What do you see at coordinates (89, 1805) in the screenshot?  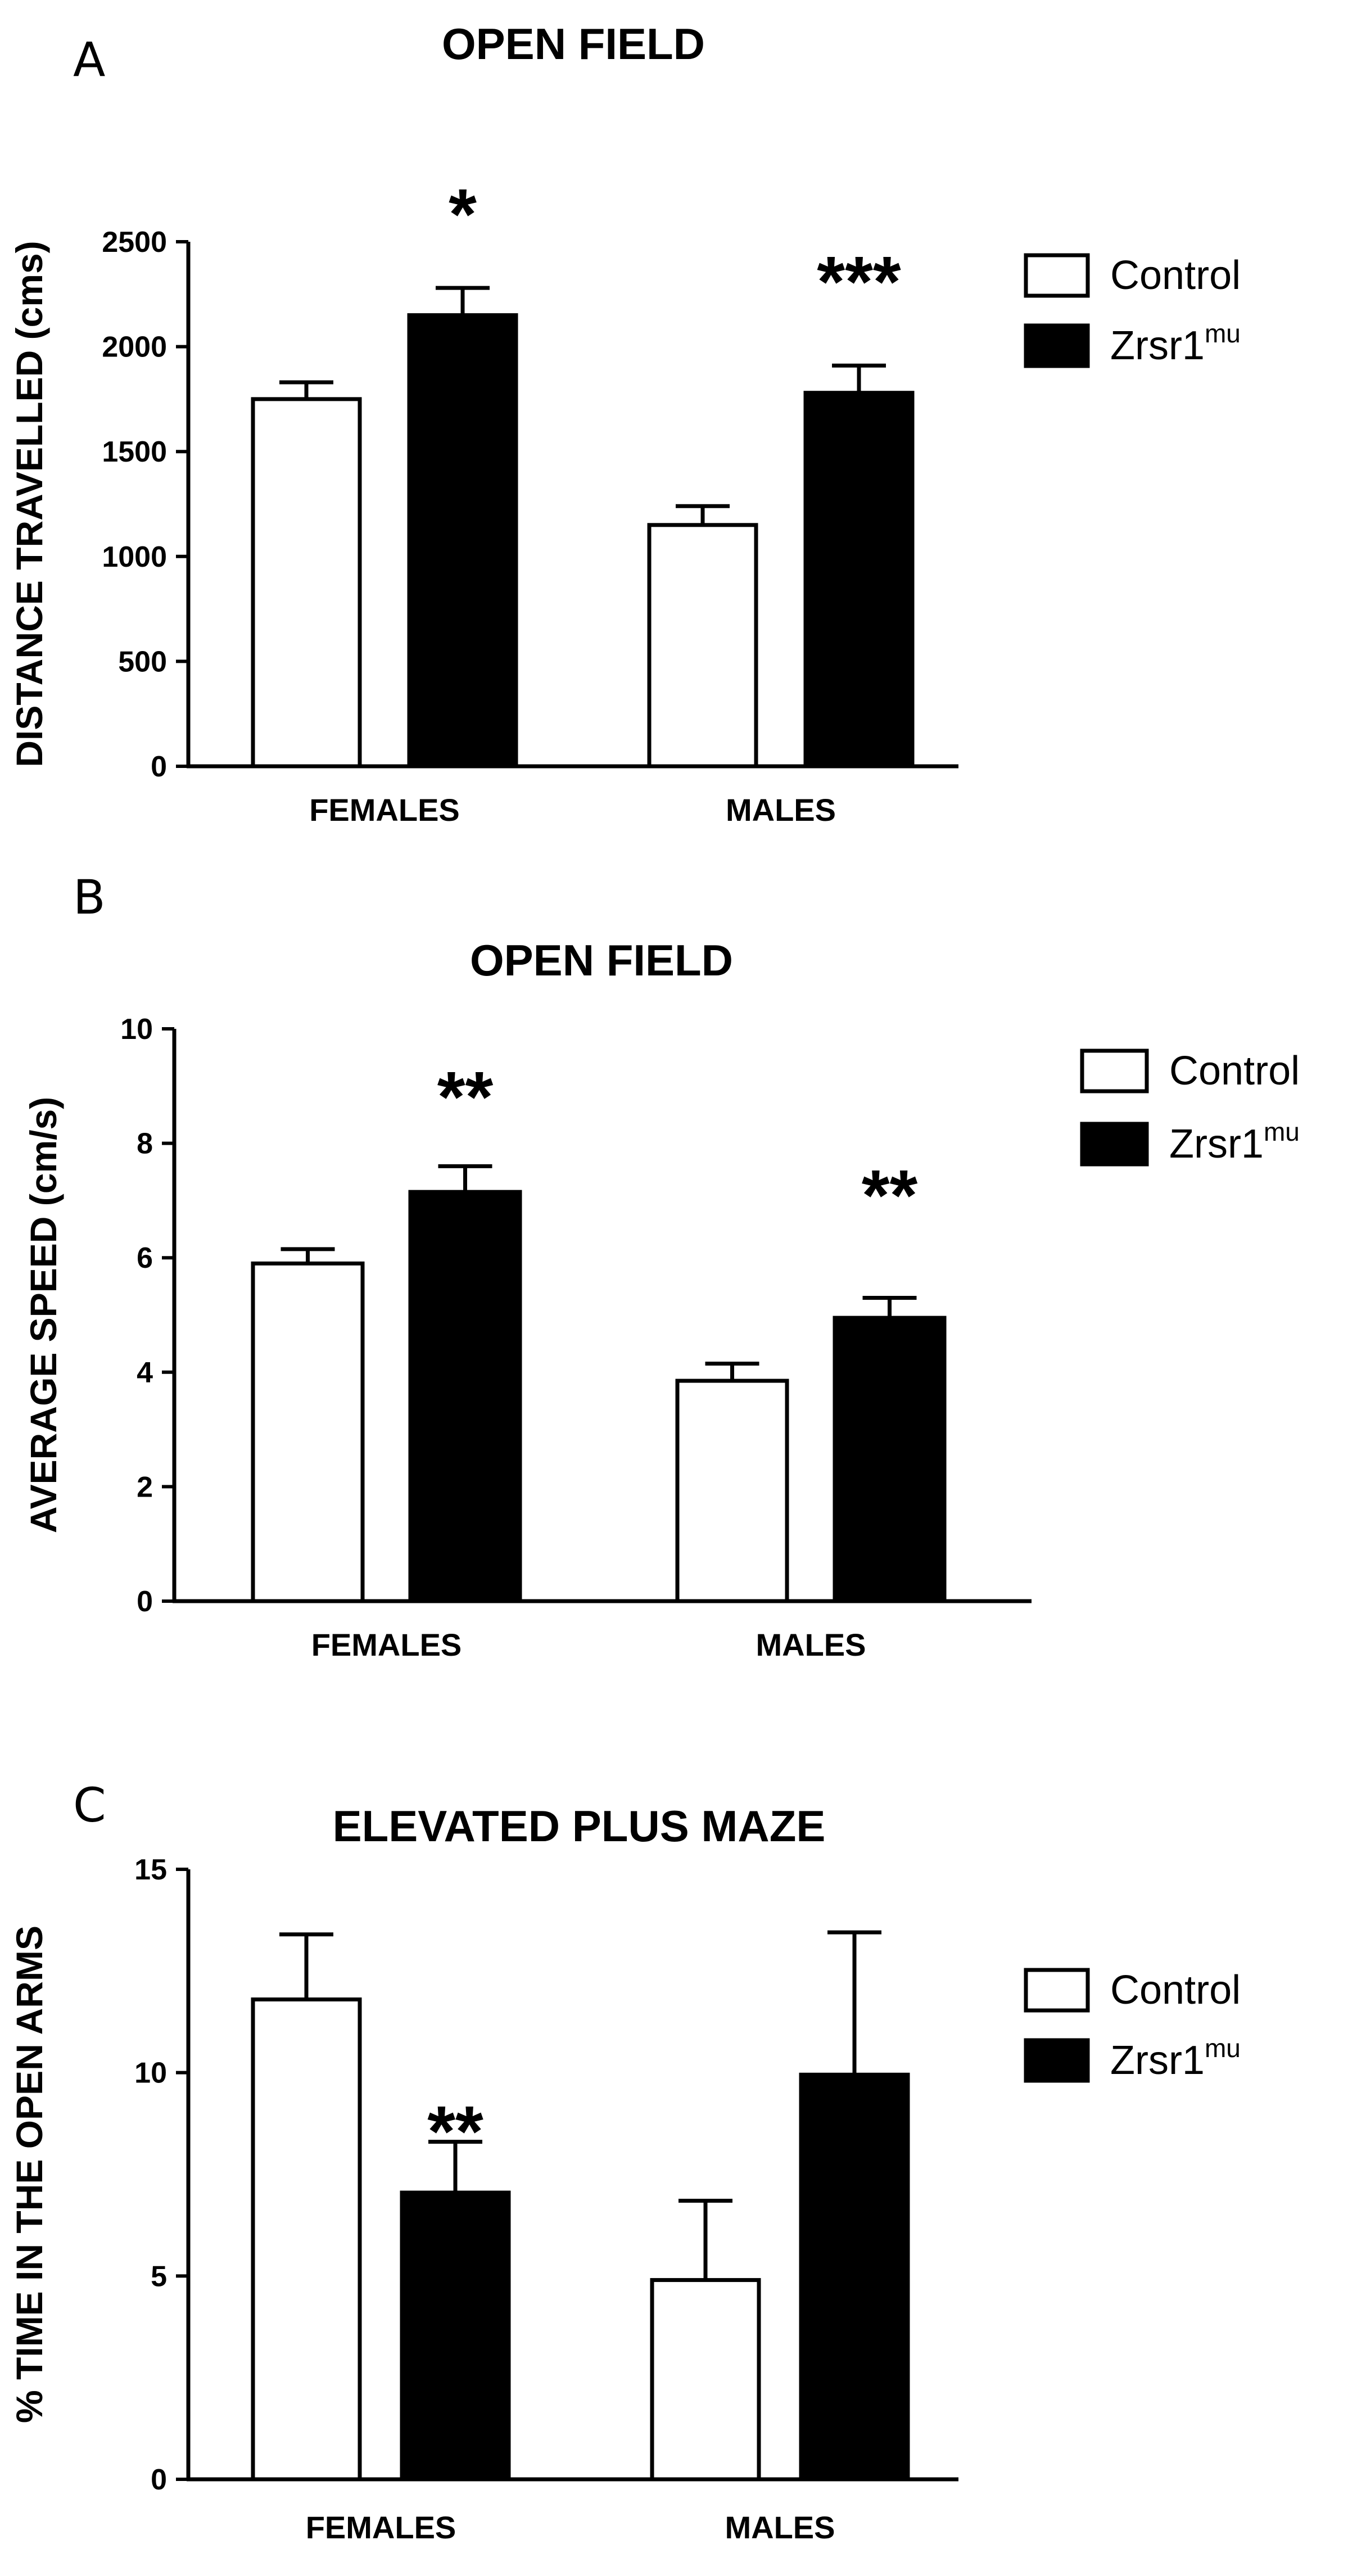 I see `panel-letter: C` at bounding box center [89, 1805].